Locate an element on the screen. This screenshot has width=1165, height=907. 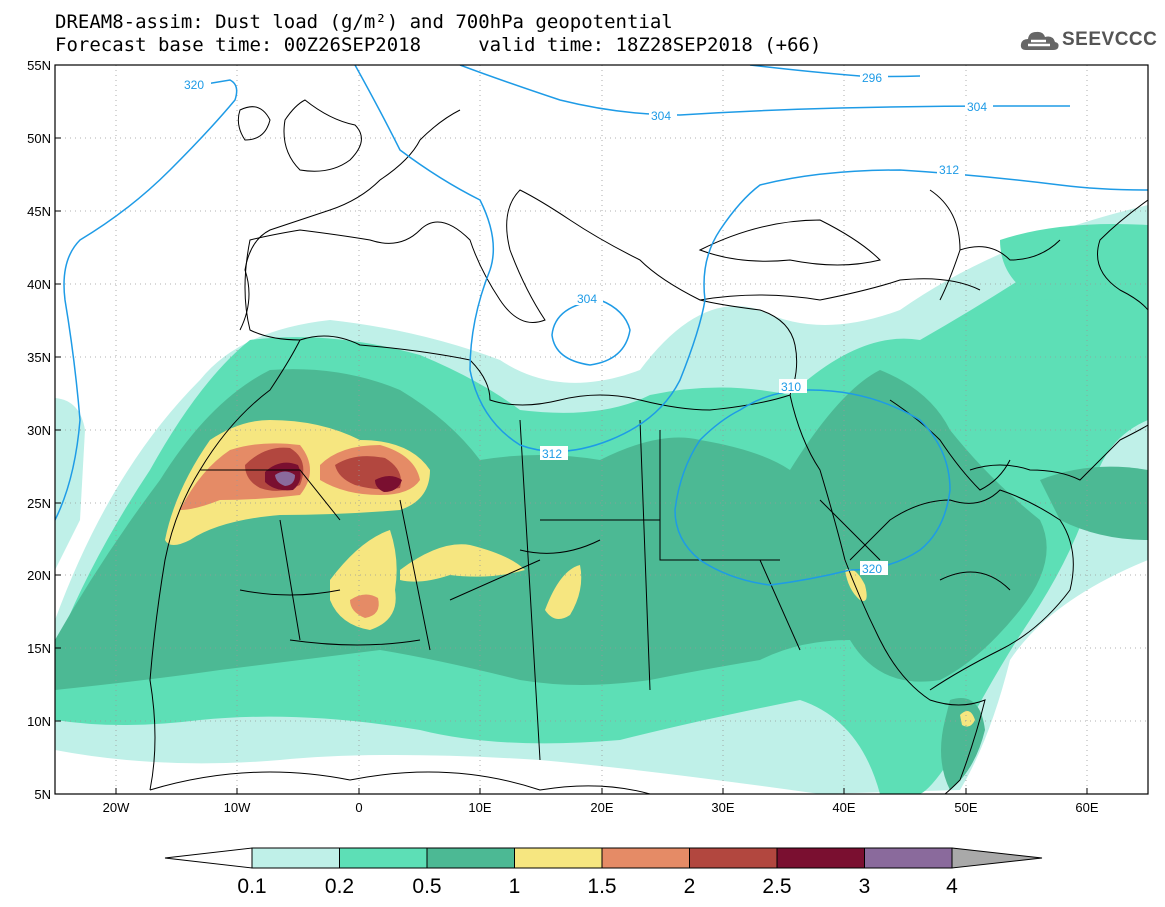
colorbar-segments is located at coordinates (603, 858).